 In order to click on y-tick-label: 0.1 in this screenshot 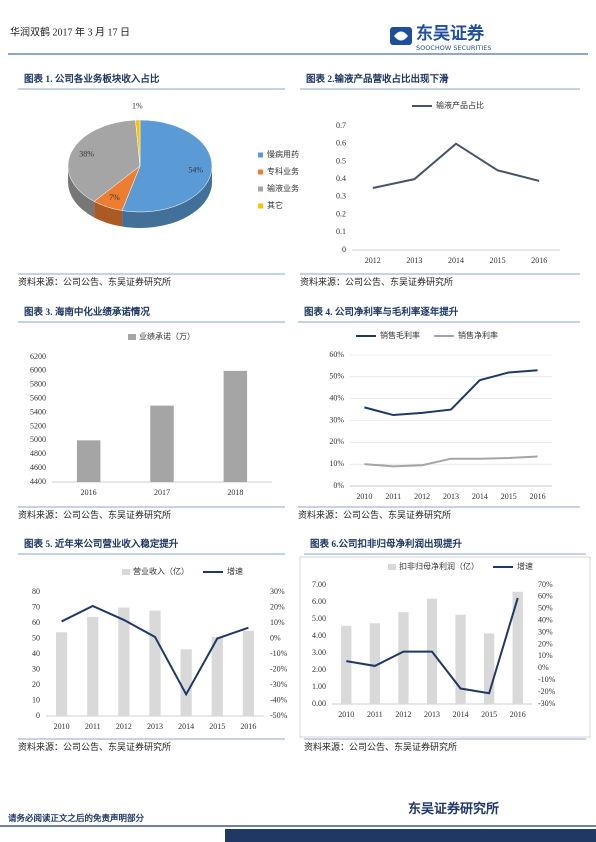, I will do `click(341, 231)`.